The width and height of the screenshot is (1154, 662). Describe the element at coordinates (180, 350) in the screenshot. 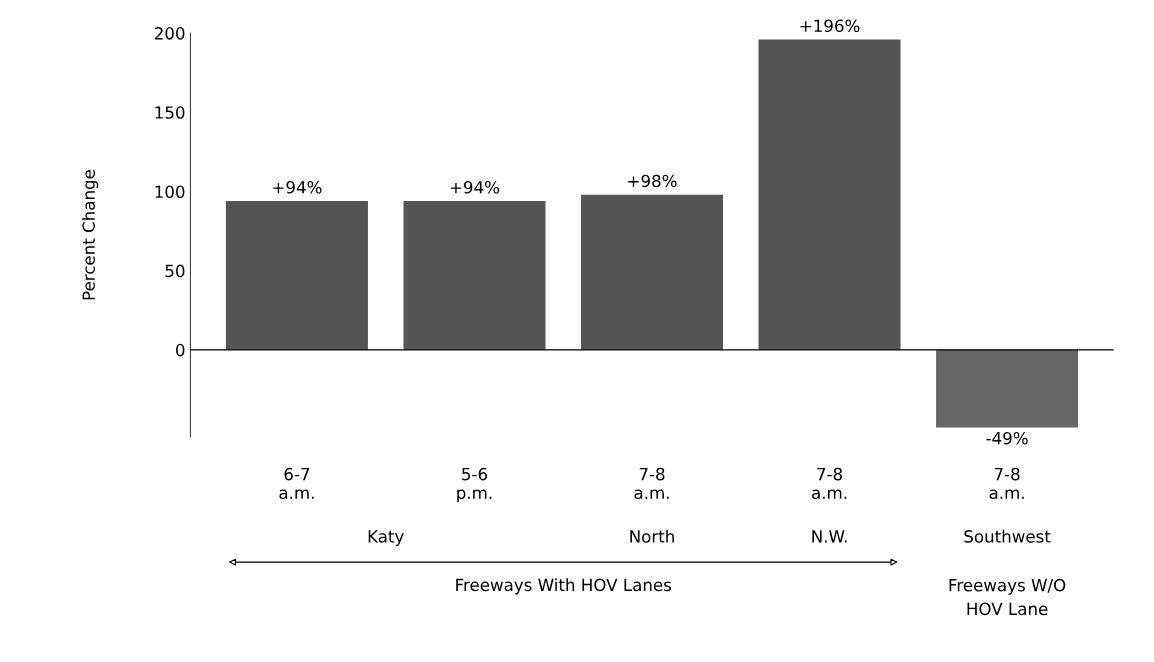

I see `y-tick-label: 0` at that location.